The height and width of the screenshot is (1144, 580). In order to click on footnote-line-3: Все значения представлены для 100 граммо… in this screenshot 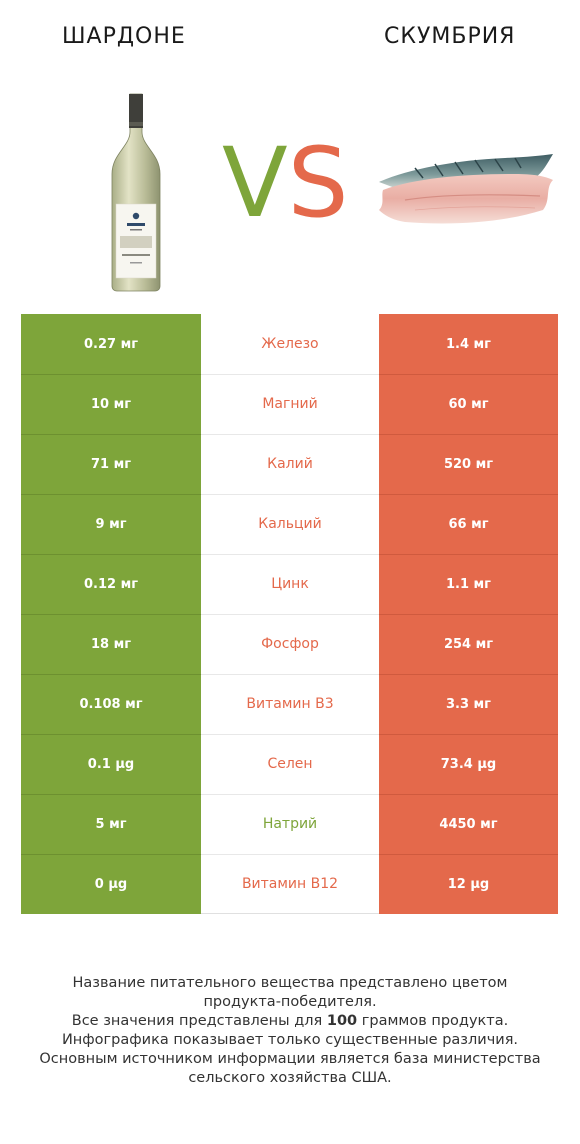, I will do `click(290, 1021)`.